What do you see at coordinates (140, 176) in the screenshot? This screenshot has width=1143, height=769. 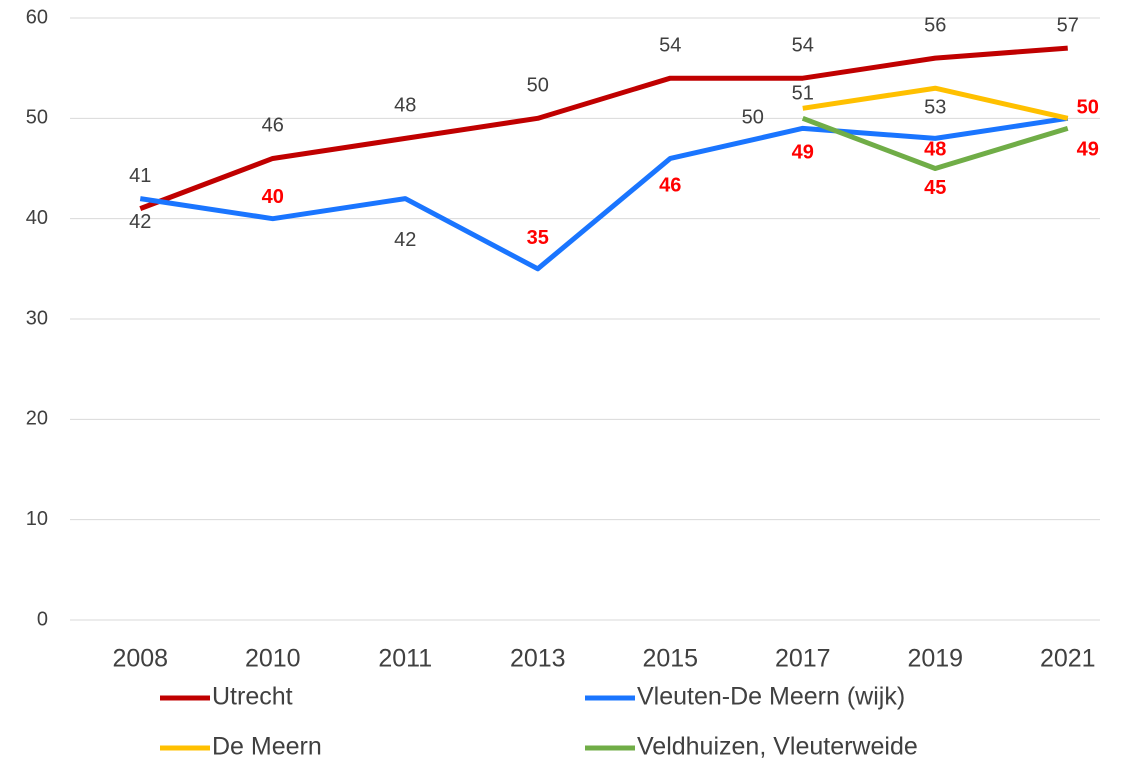 I see `data-label: 41` at bounding box center [140, 176].